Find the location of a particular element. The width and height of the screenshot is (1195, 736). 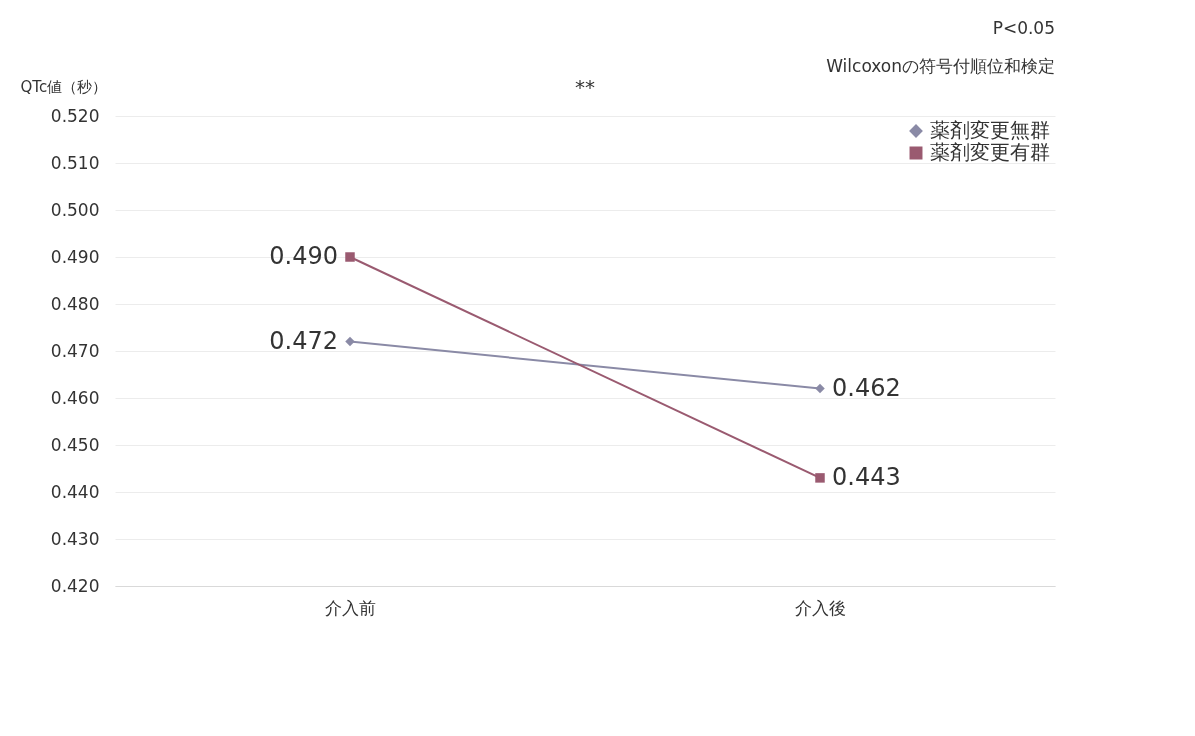

y-tick-label: 0.460 is located at coordinates (75, 397).